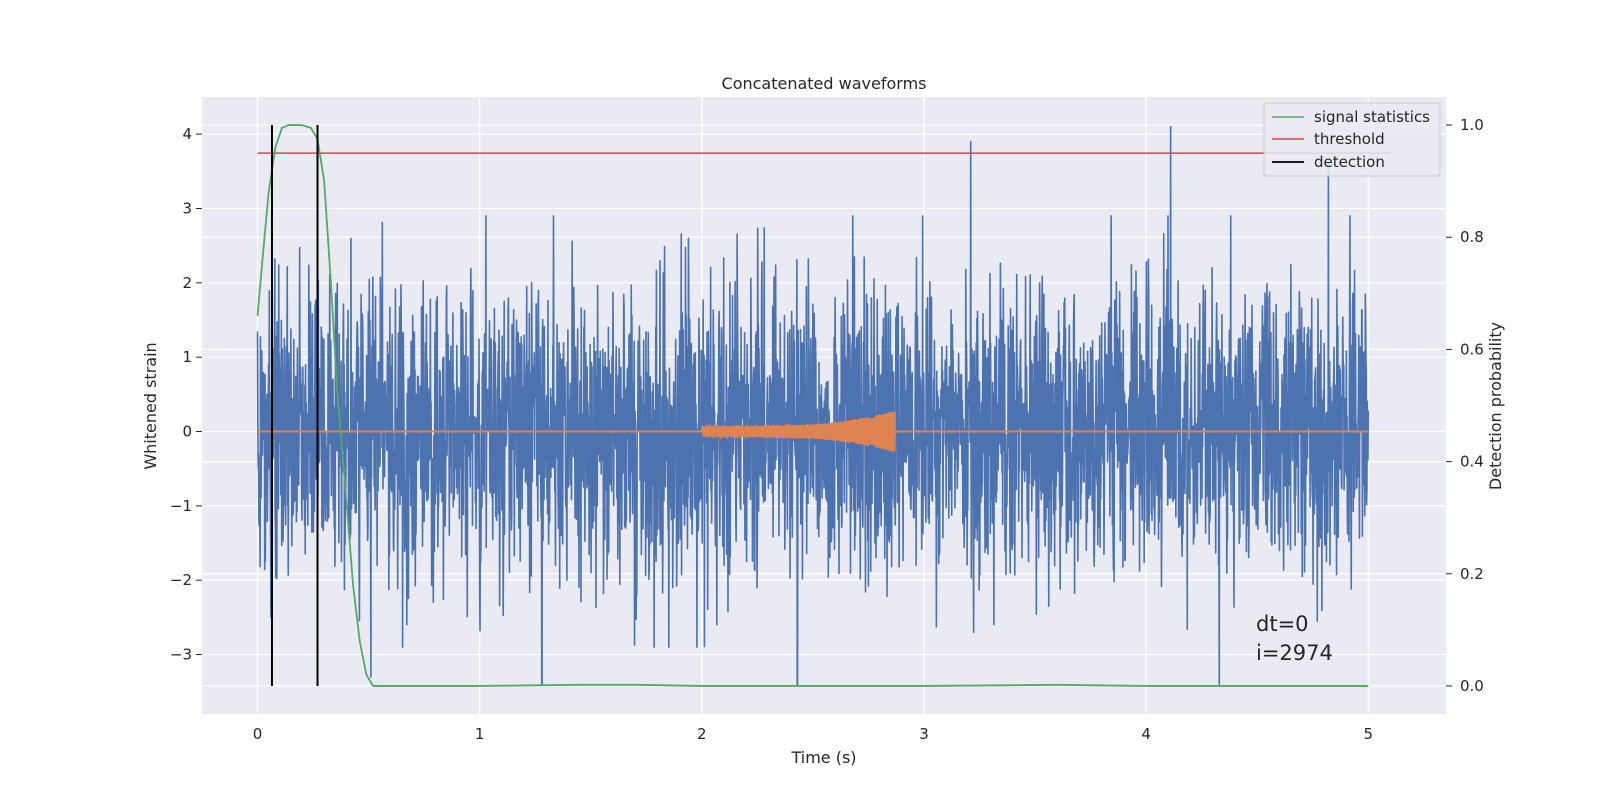 Image resolution: width=1600 pixels, height=800 pixels. Describe the element at coordinates (181, 506) in the screenshot. I see `y-tick-label: −1` at that location.